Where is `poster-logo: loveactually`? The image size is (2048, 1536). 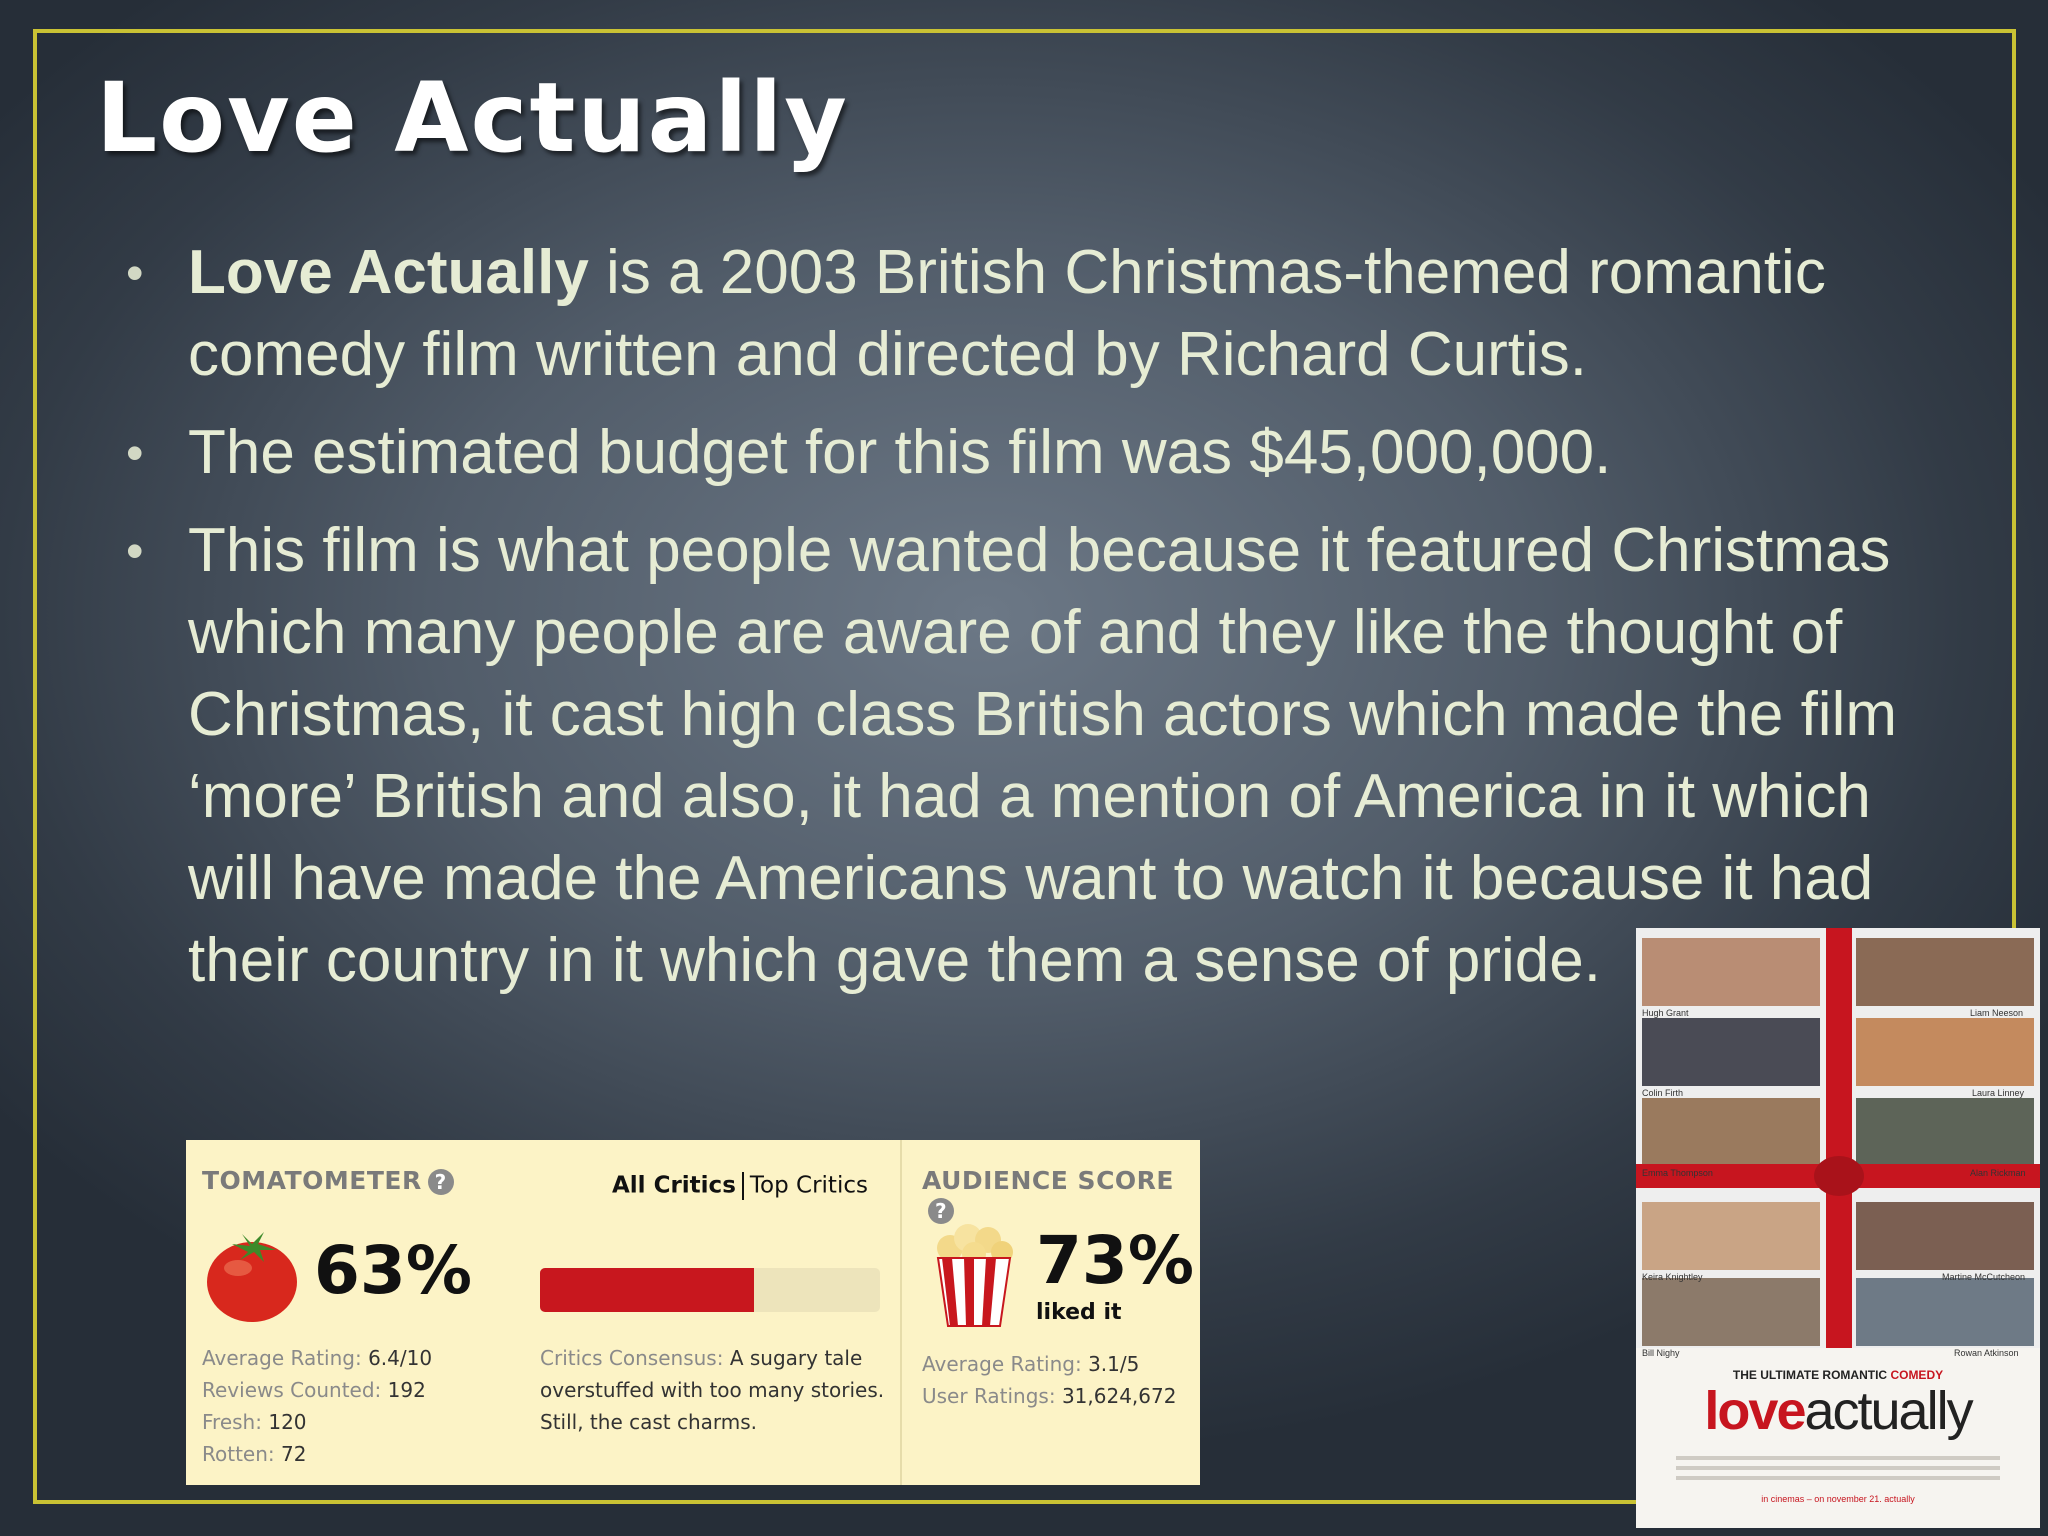
poster-logo: loveactually is located at coordinates (1838, 1411).